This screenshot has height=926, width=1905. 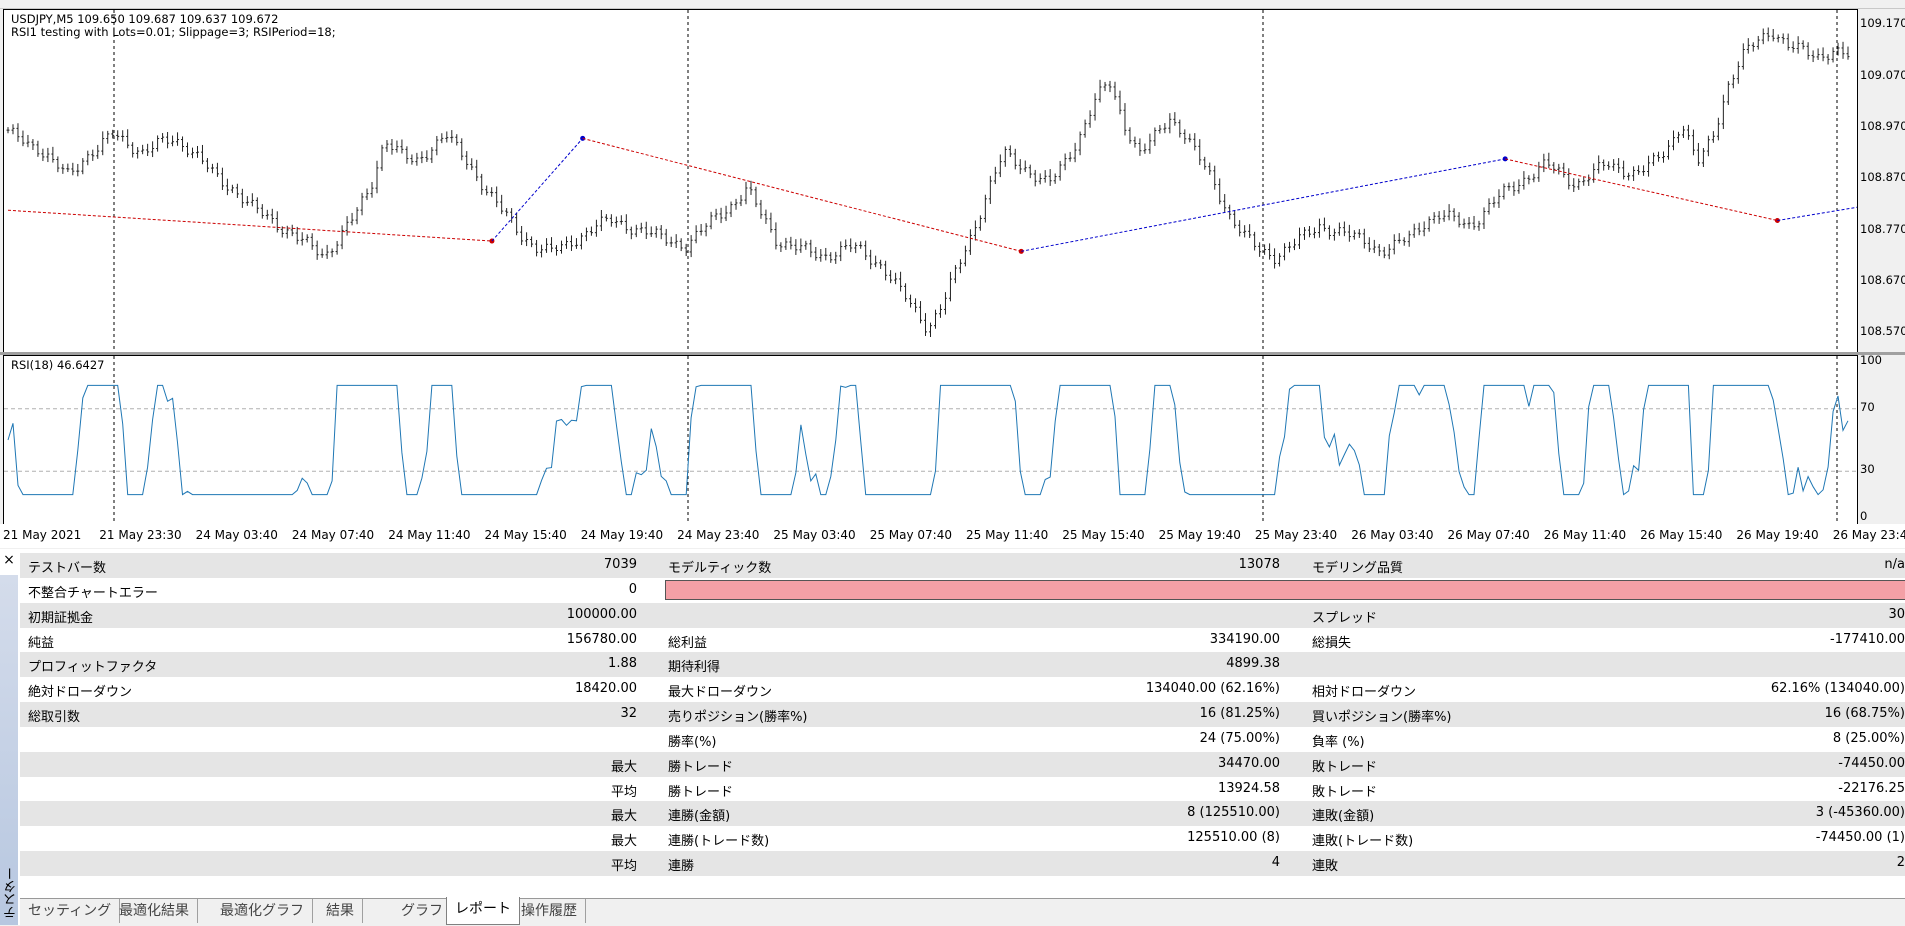 I want to click on report-value: n/a, so click(x=1894, y=564).